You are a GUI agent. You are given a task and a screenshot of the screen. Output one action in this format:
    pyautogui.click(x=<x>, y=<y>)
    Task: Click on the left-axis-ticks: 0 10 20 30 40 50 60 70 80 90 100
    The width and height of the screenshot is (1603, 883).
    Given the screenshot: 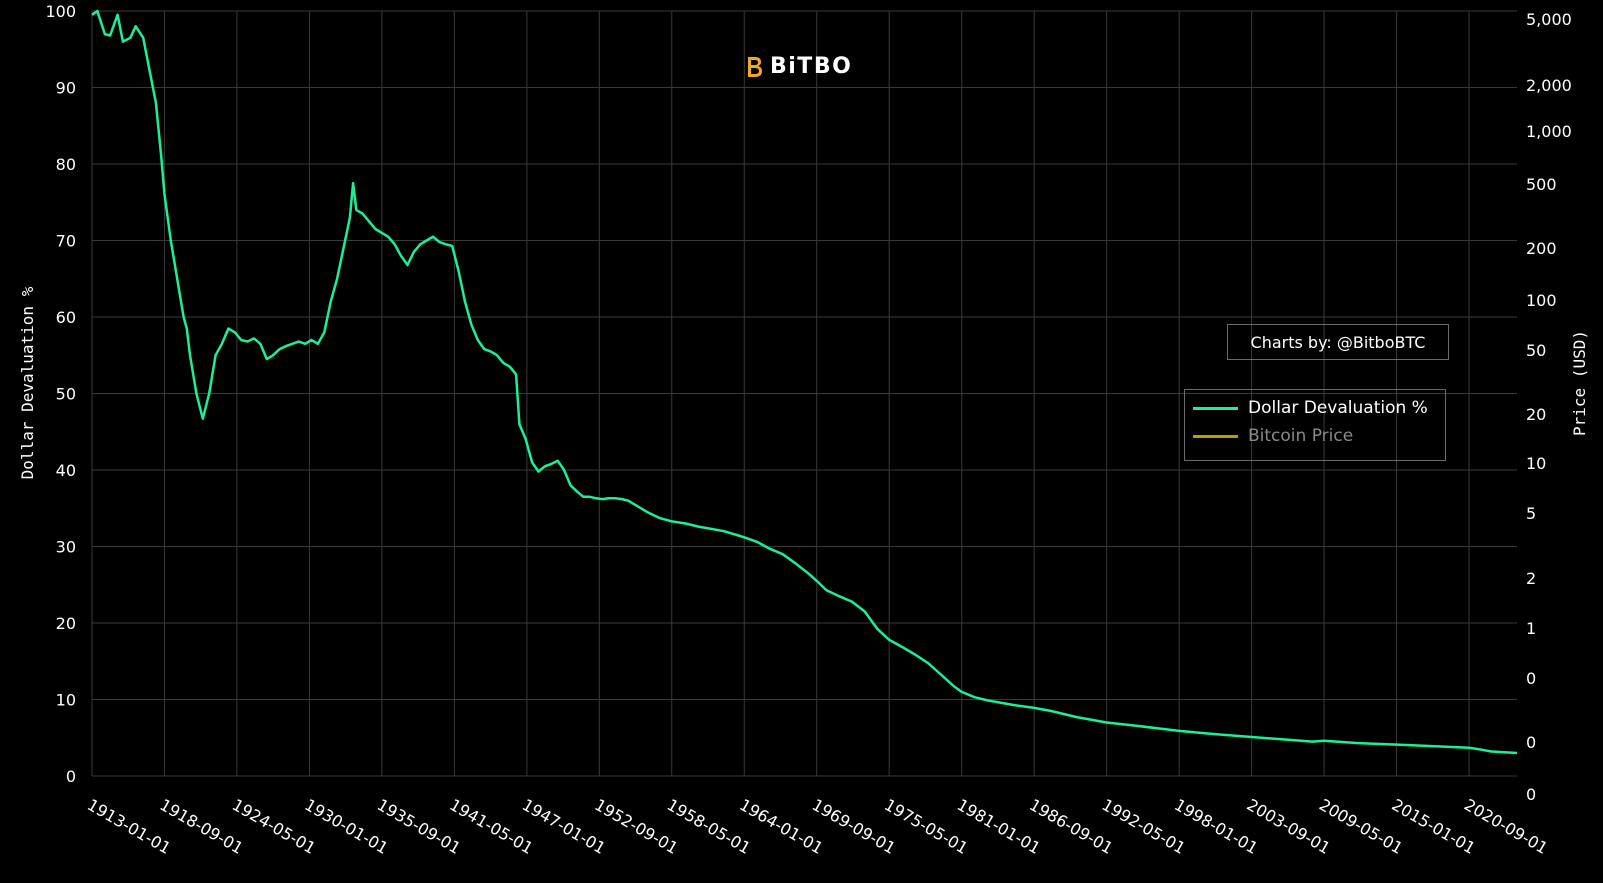 What is the action you would take?
    pyautogui.click(x=60, y=394)
    